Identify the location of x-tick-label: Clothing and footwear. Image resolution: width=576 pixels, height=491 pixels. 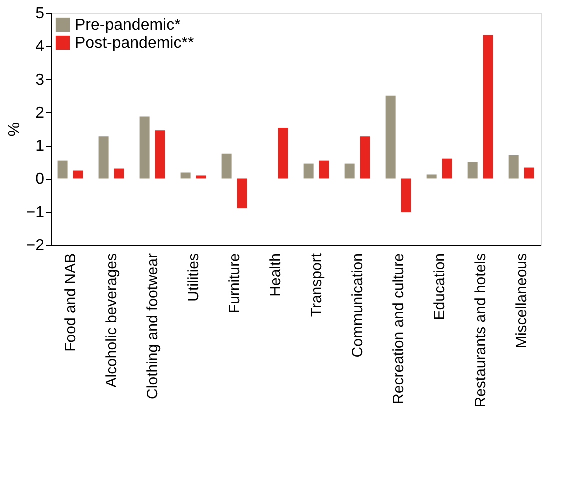
(153, 327).